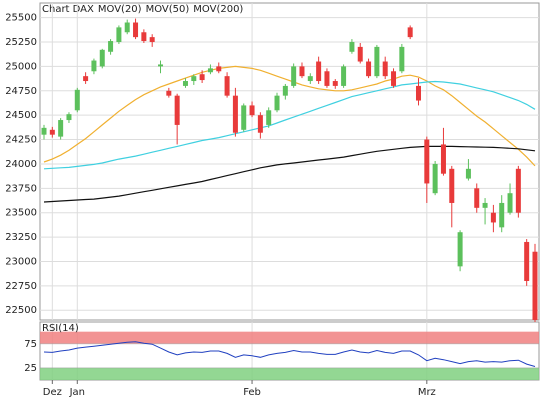 The height and width of the screenshot is (400, 540). Describe the element at coordinates (21, 140) in the screenshot. I see `y-tick-label: 24250` at that location.